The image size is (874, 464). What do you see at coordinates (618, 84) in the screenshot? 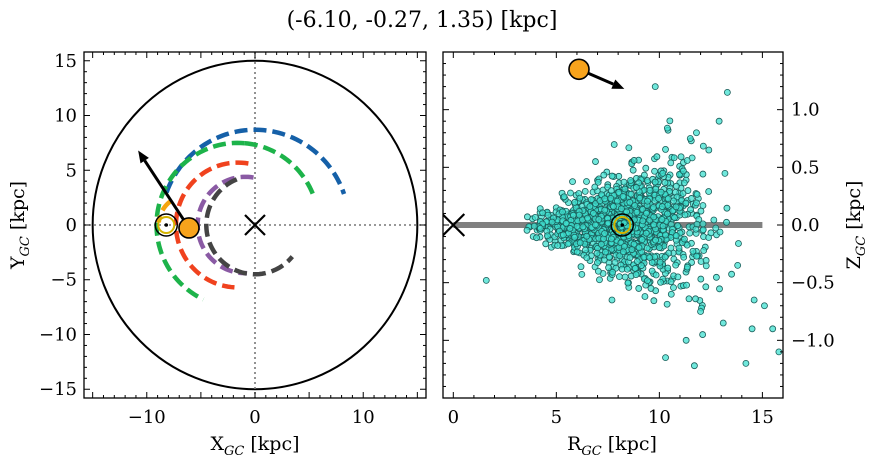
I see `velocity-arrow-rz-head` at bounding box center [618, 84].